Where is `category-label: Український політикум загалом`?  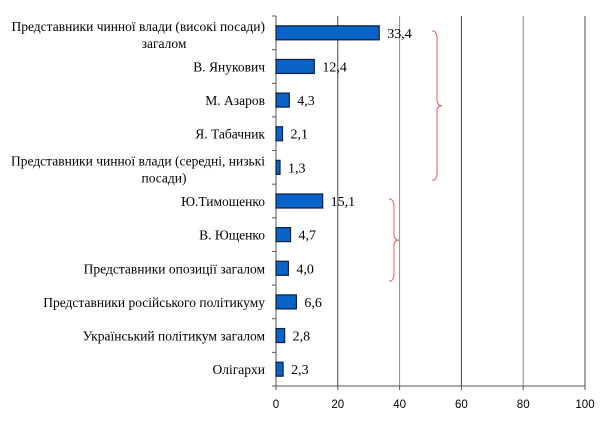 category-label: Український політикум загалом is located at coordinates (174, 336).